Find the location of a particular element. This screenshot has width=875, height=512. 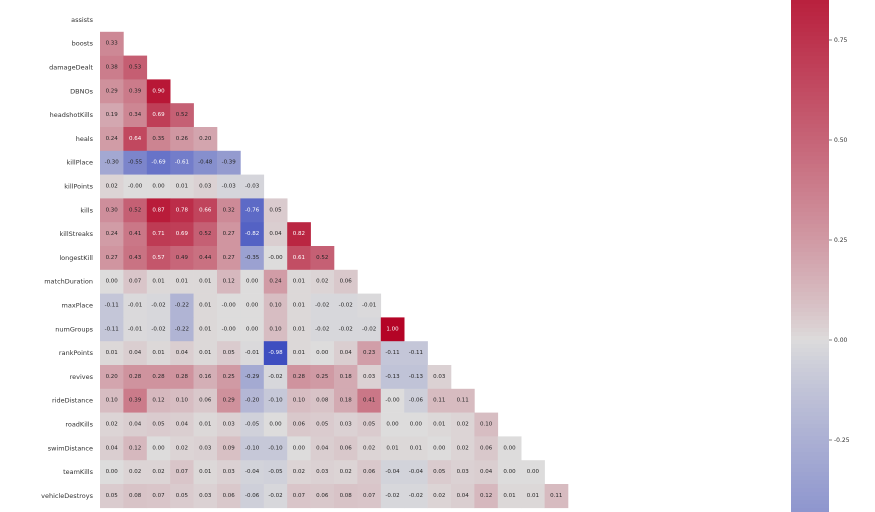

cell-value-label-1-0: 0.33 is located at coordinates (112, 44).